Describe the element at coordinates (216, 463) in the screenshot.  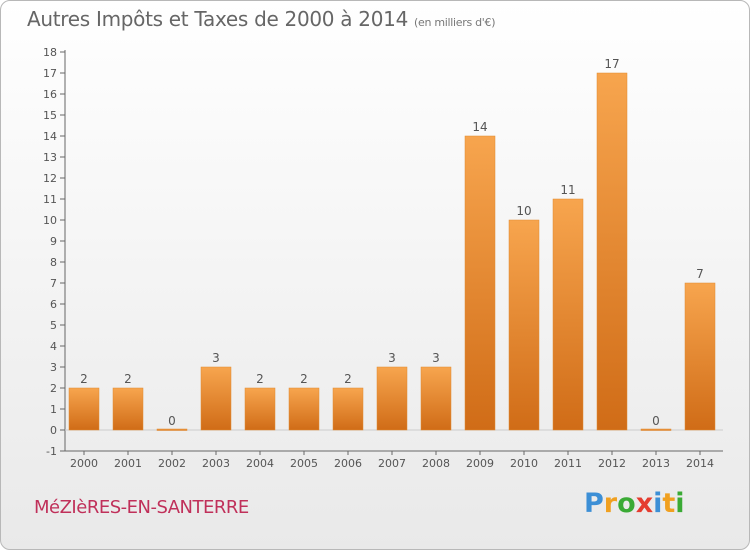
I see `x-tick-label: 2003` at that location.